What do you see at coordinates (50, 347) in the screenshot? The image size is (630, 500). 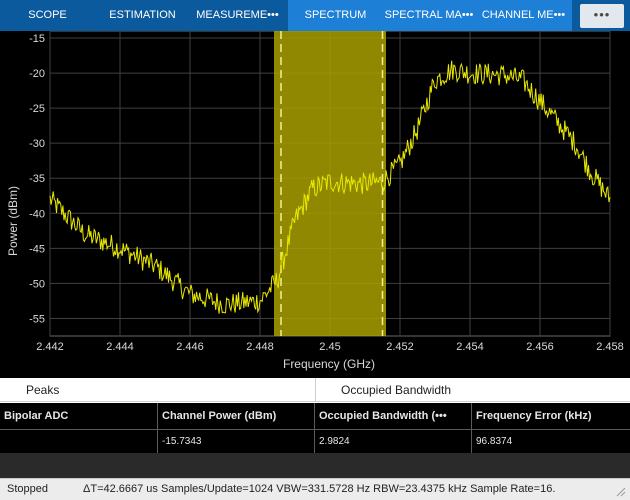 I see `x-tick-label: 2.442` at bounding box center [50, 347].